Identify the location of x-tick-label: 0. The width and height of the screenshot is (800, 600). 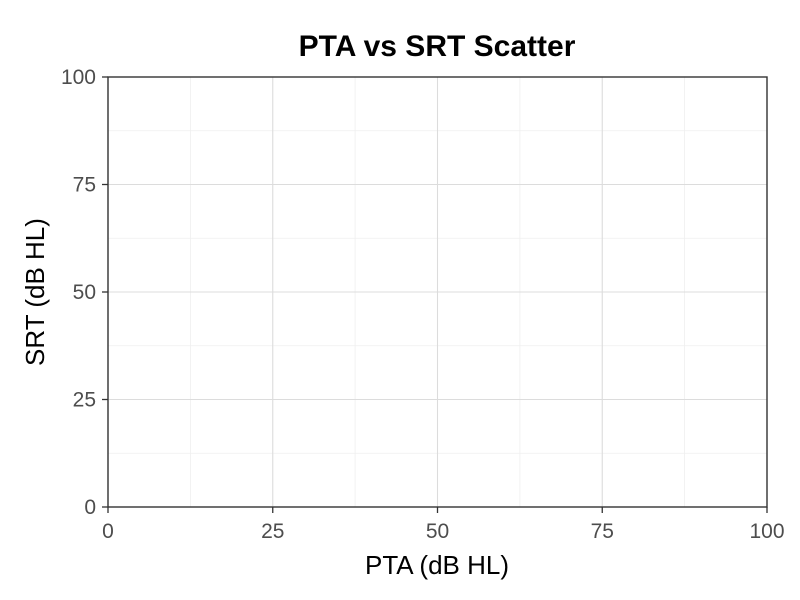
(108, 531).